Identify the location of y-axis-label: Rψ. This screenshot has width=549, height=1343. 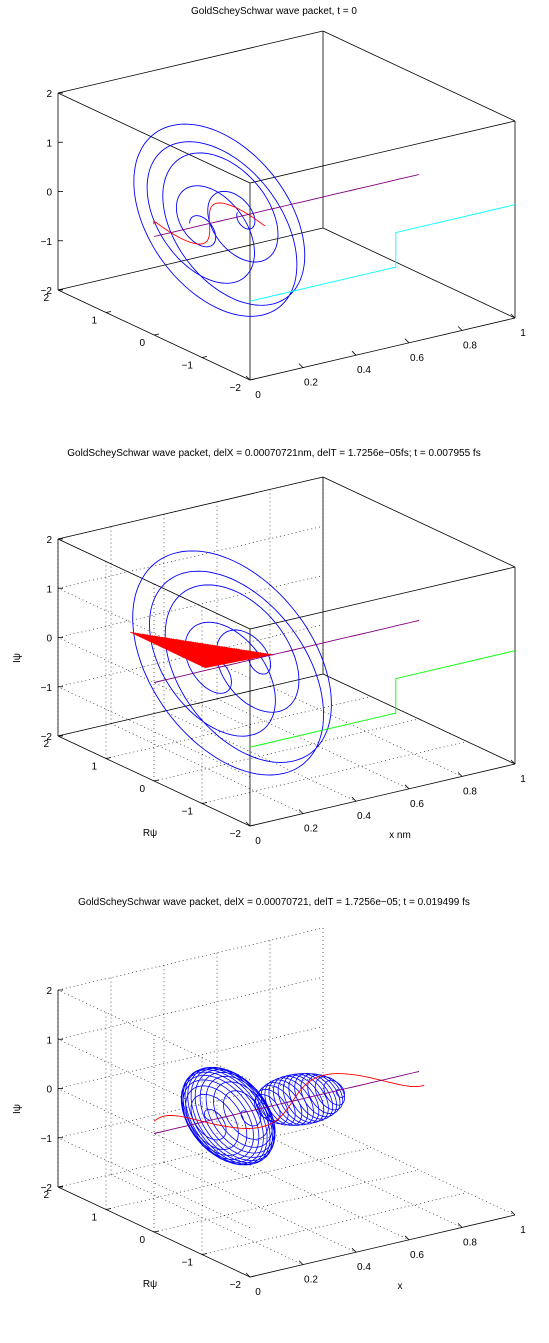
(150, 1284).